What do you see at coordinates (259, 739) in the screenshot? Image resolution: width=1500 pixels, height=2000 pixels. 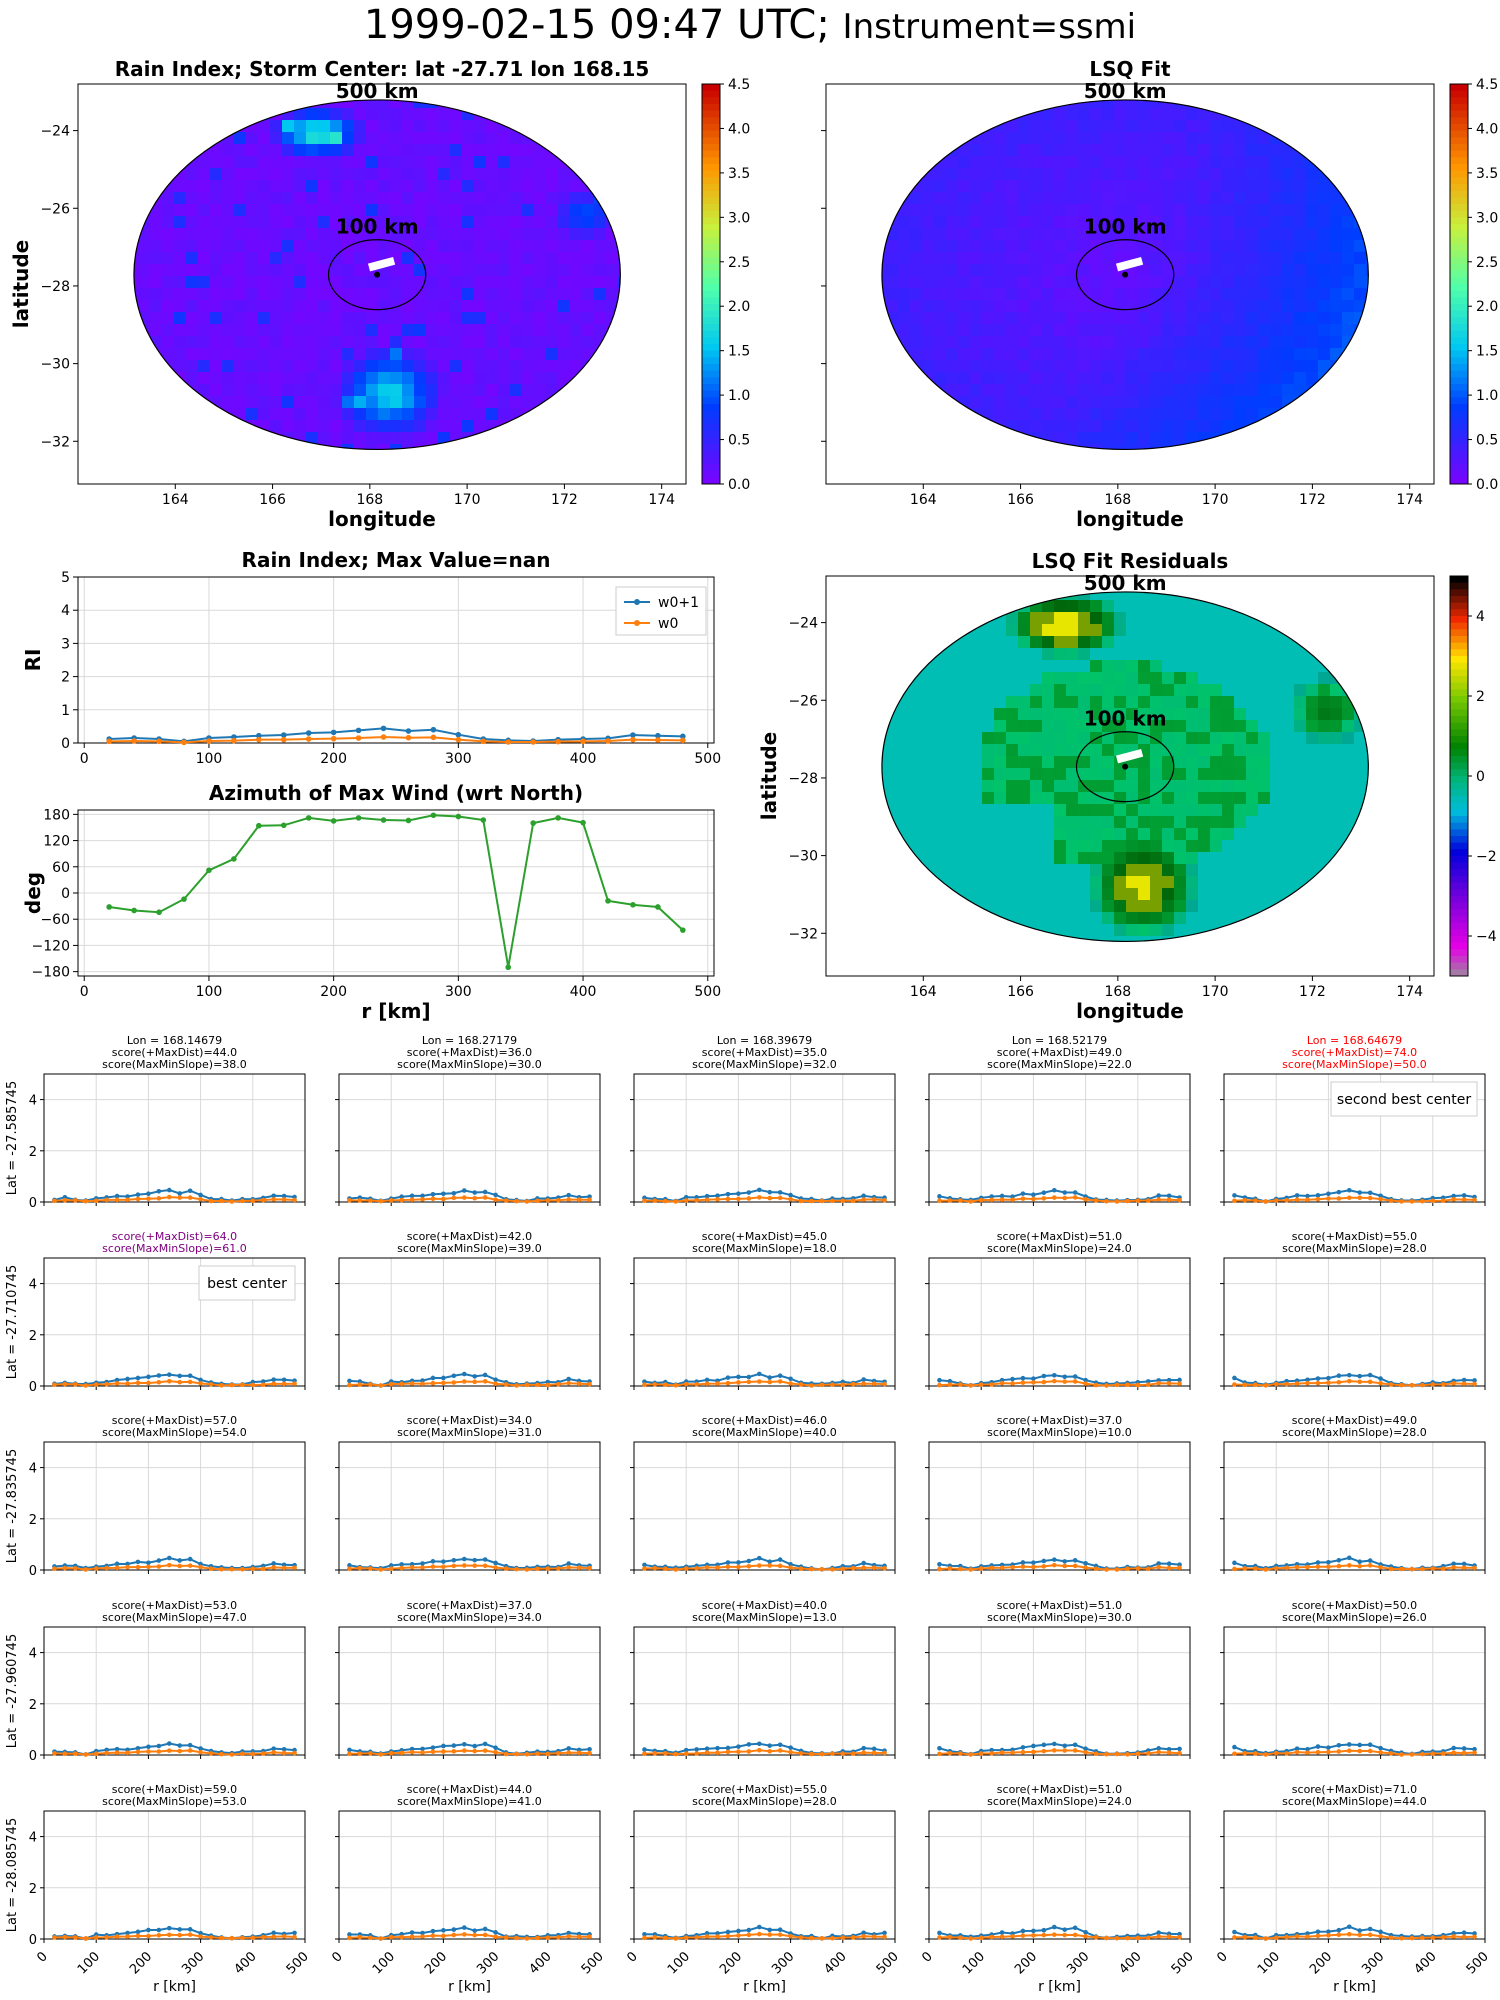 I see `rain-index-chart-point` at bounding box center [259, 739].